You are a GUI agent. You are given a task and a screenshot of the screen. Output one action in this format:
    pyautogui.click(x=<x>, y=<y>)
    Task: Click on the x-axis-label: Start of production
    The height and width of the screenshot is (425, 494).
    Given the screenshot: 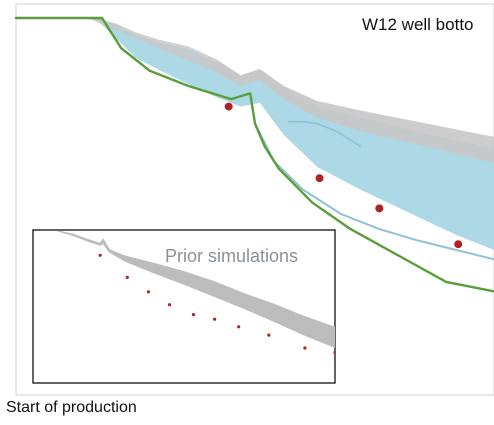 What is the action you would take?
    pyautogui.click(x=71, y=407)
    